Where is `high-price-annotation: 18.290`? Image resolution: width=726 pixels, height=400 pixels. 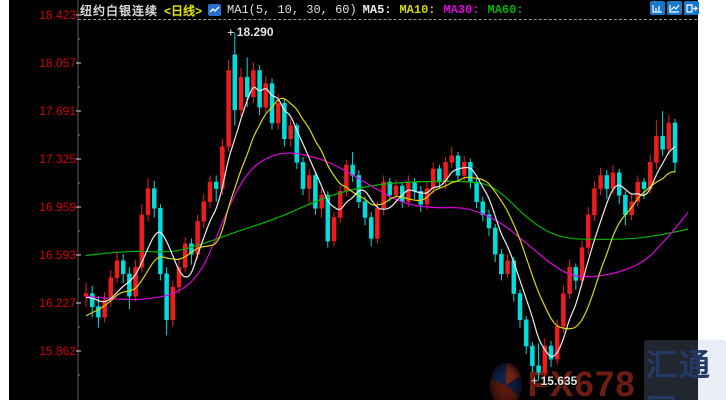
high-price-annotation: 18.290 is located at coordinates (255, 32).